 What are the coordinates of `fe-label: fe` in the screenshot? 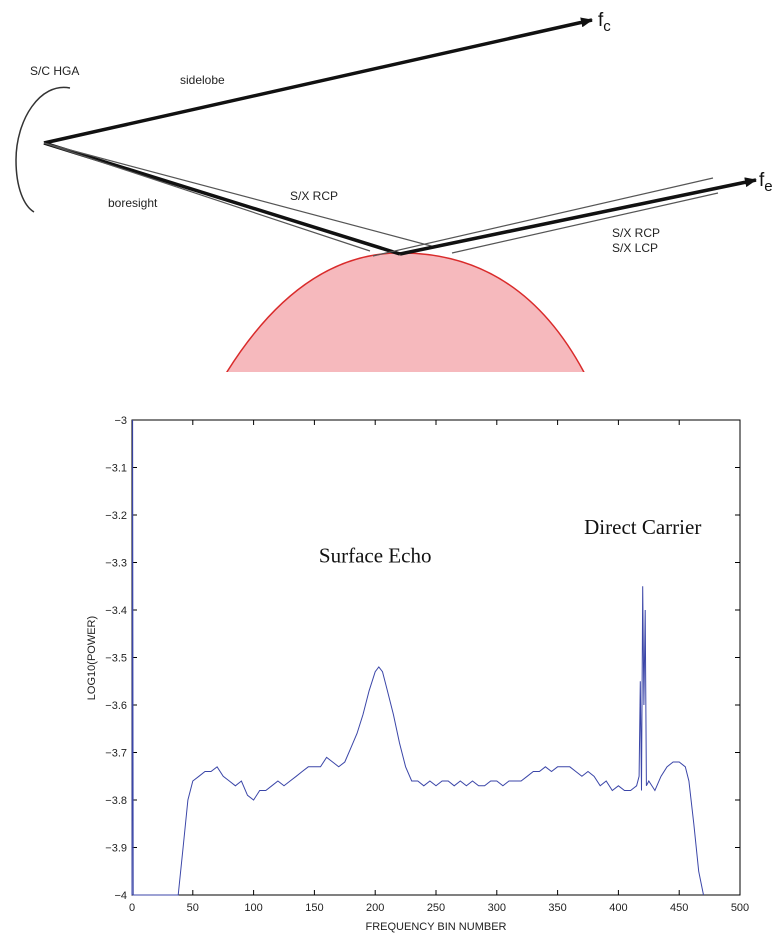 It's located at (766, 182).